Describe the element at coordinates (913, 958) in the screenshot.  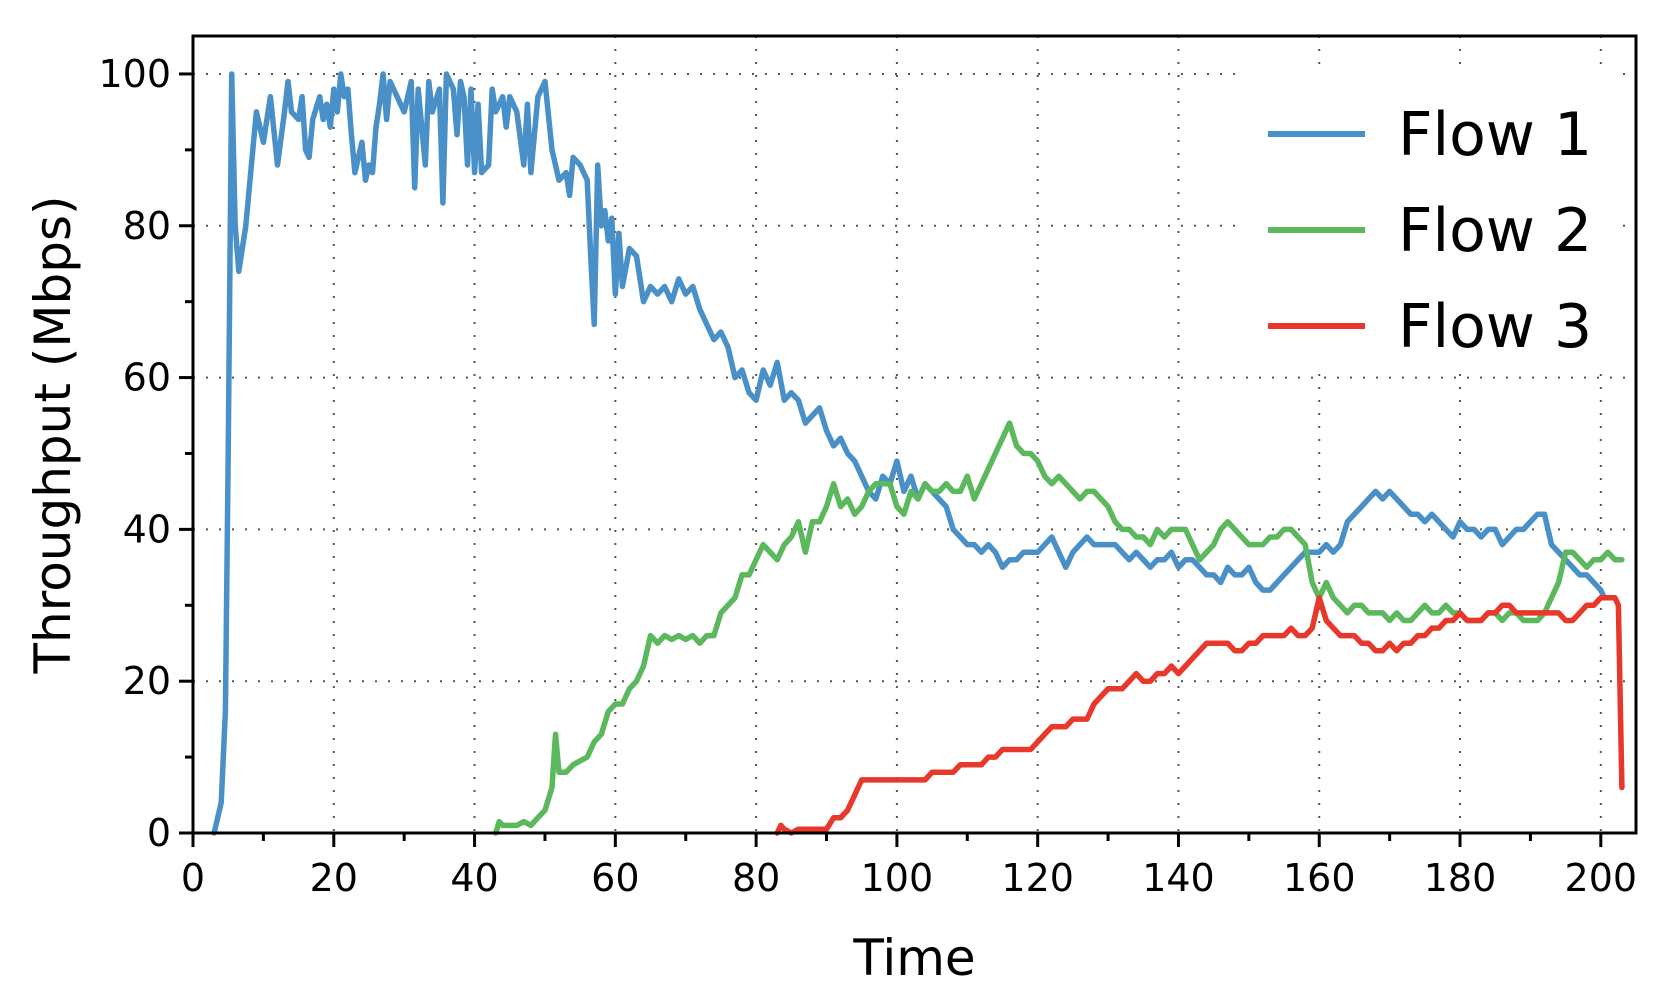
I see `x-axis-title: Time` at that location.